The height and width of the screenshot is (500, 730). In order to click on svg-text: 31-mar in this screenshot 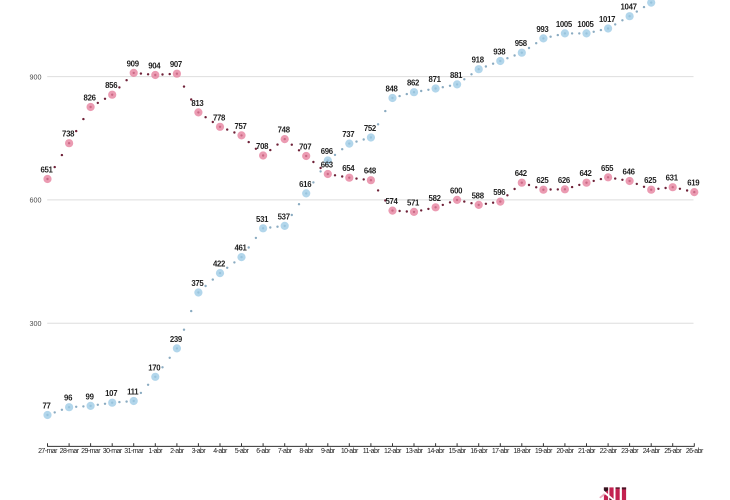, I will do `click(134, 451)`.